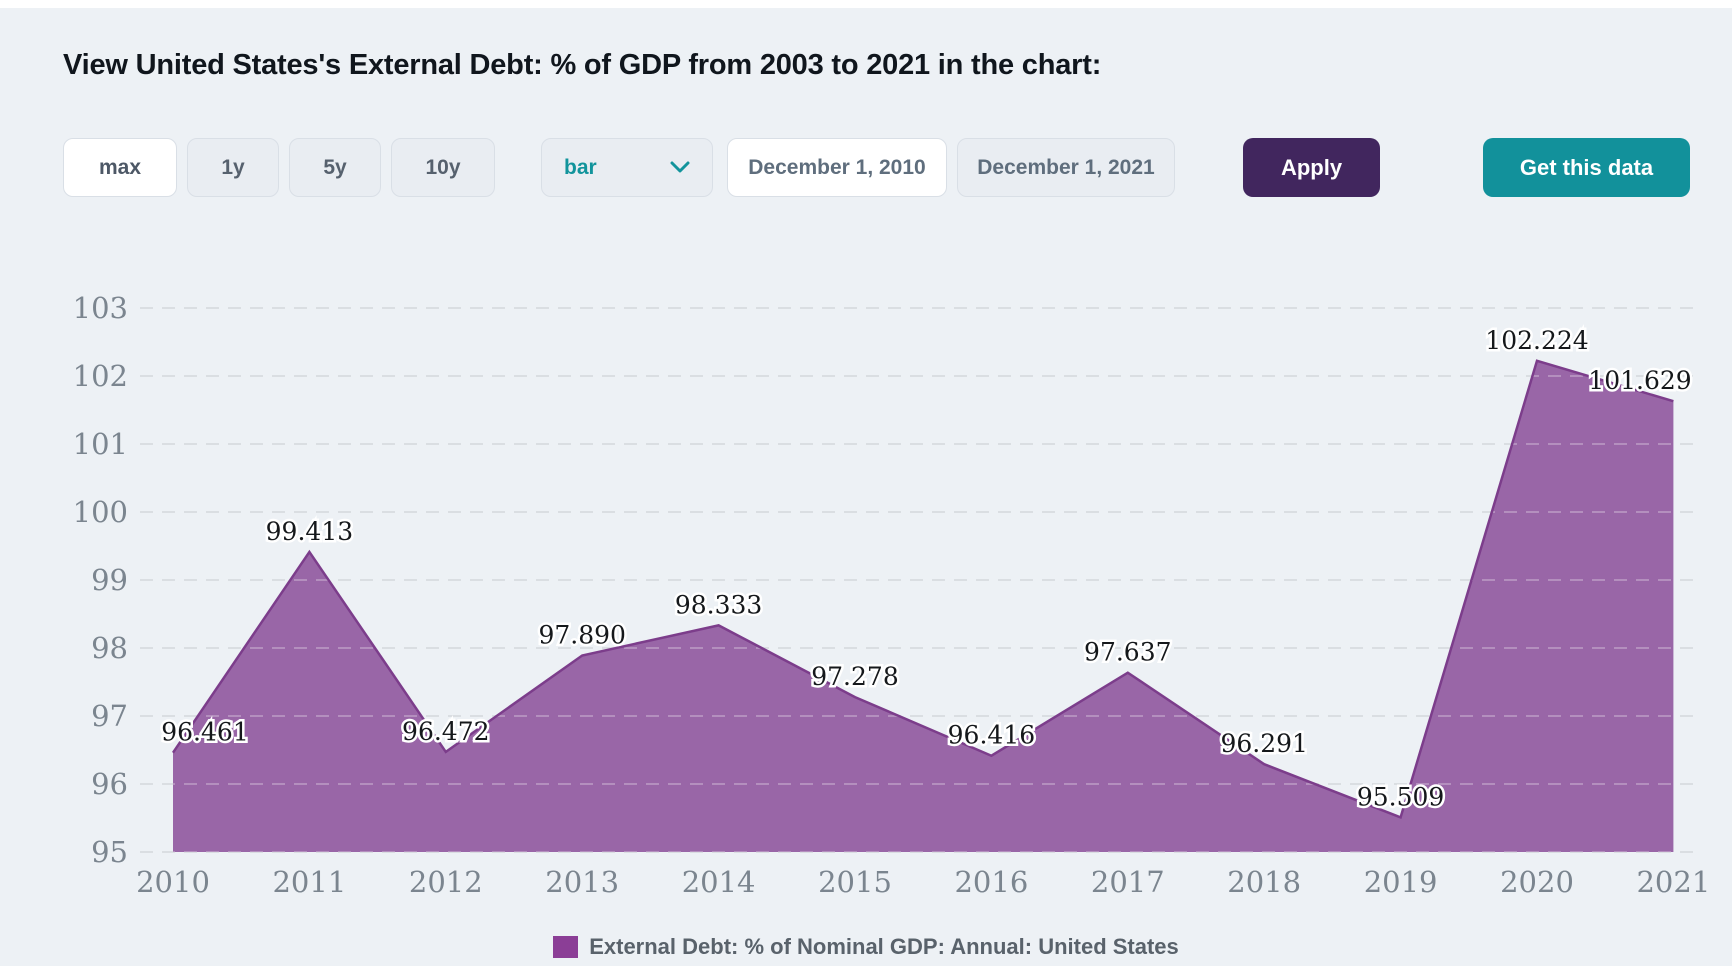  What do you see at coordinates (680, 167) in the screenshot?
I see `chevron-down-icon` at bounding box center [680, 167].